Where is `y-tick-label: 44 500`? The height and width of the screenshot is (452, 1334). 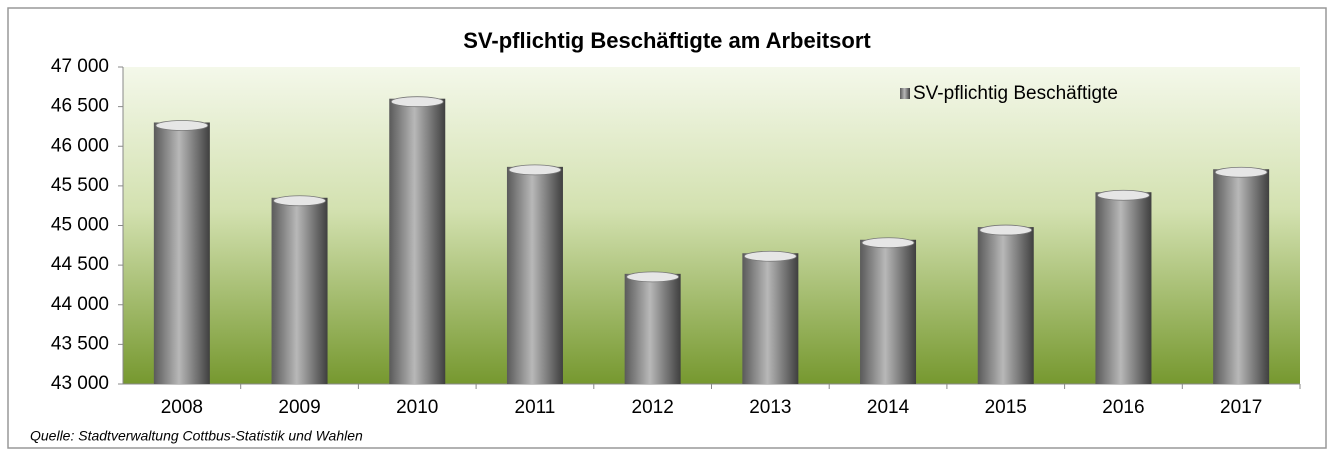 y-tick-label: 44 500 is located at coordinates (80, 264).